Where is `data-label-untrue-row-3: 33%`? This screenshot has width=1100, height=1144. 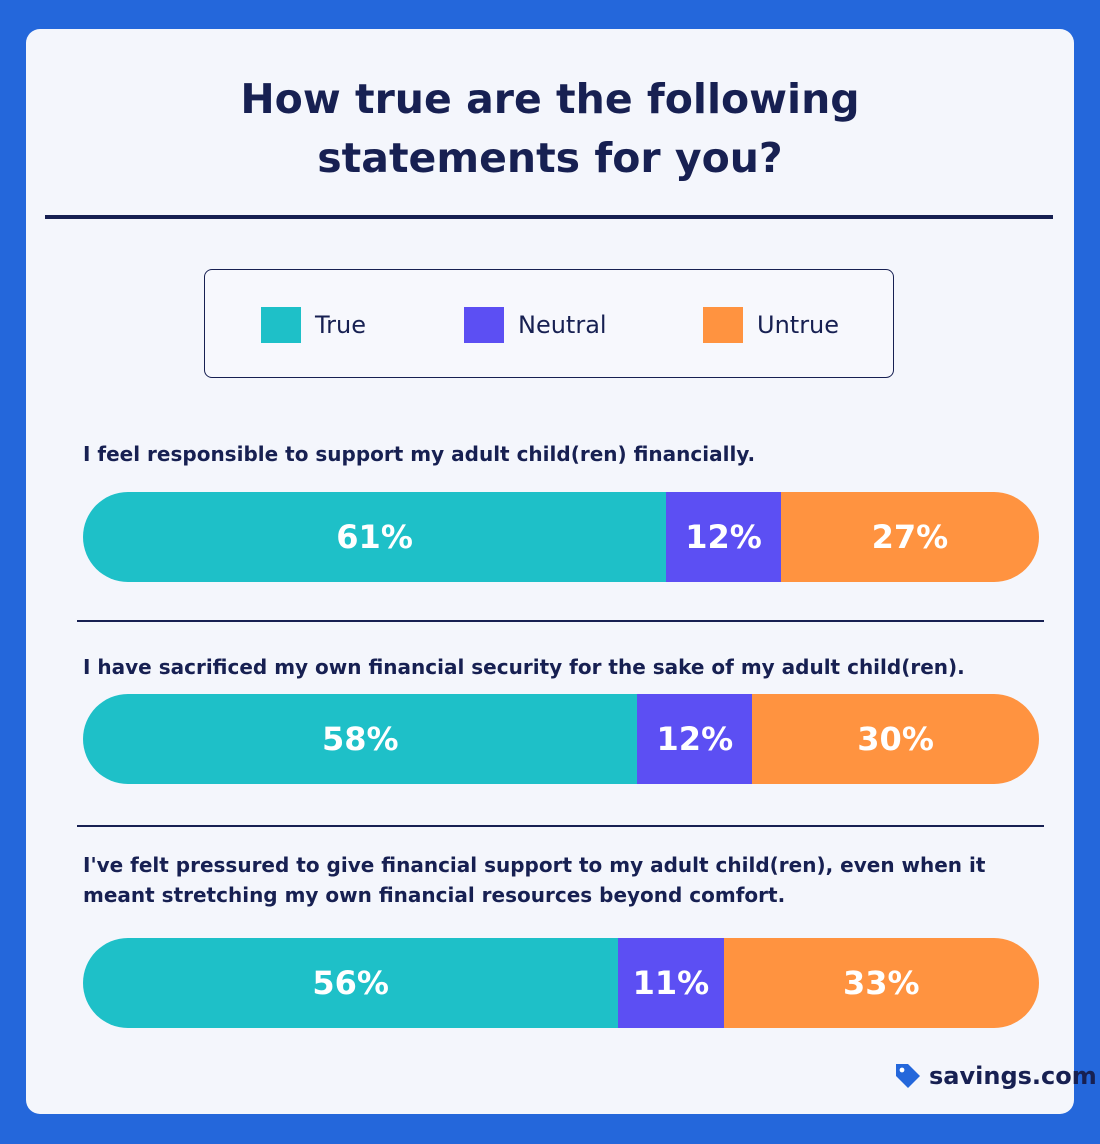
data-label-untrue-row-3: 33% is located at coordinates (881, 983).